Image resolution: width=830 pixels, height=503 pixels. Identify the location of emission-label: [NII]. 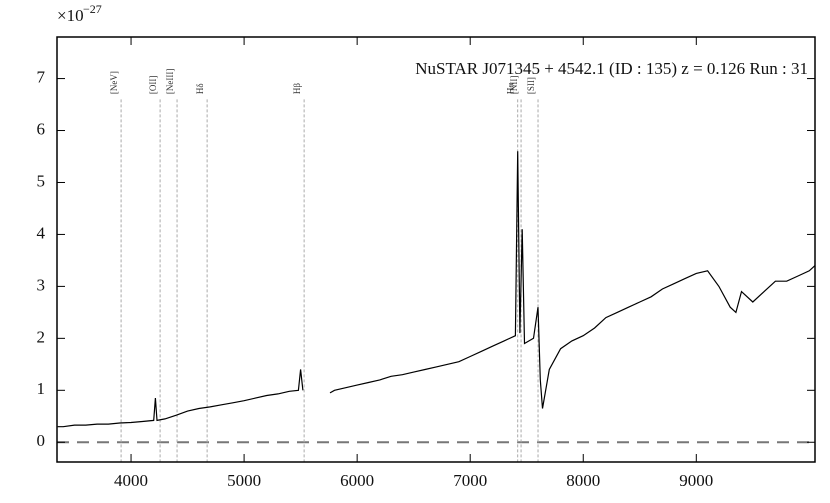
(514, 85).